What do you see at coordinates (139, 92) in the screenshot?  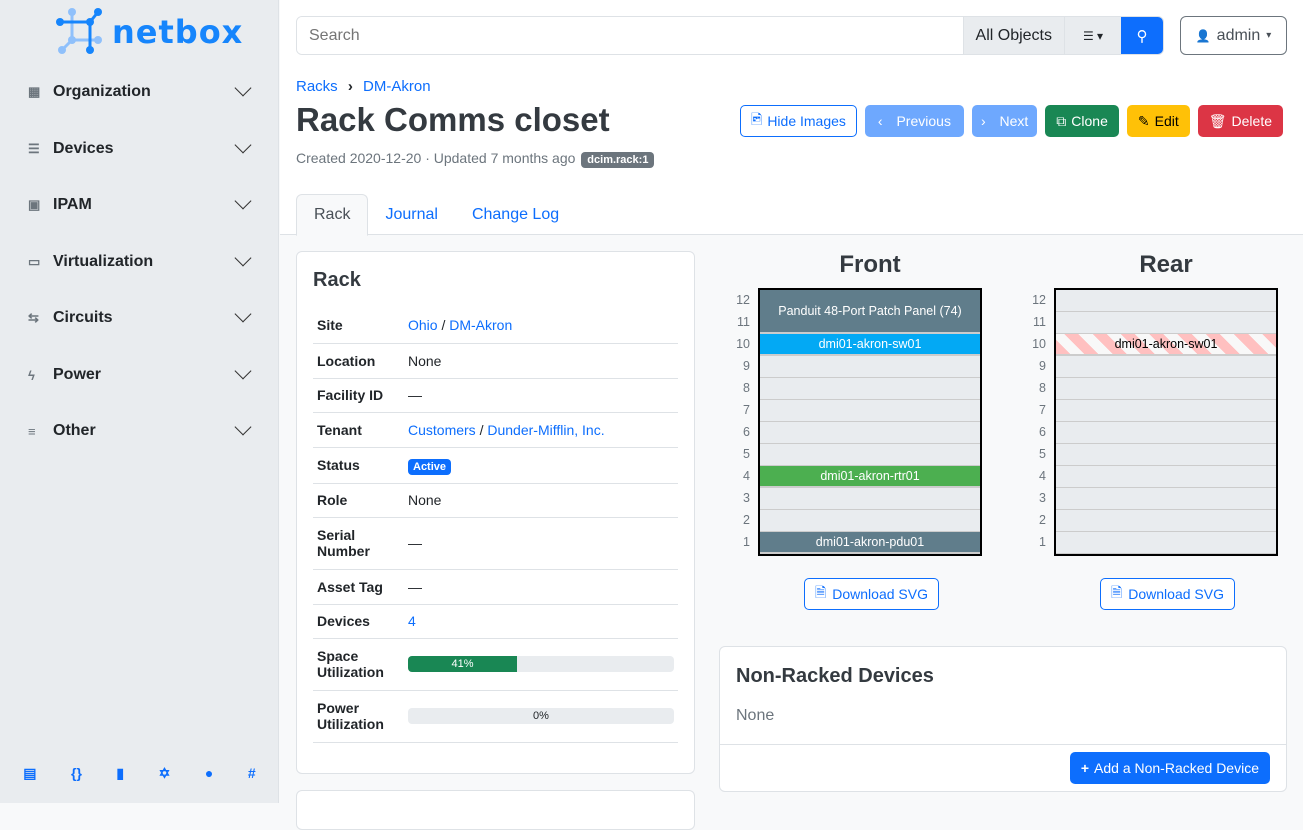 I see `sidebar-item-organization: ▦ Organization` at bounding box center [139, 92].